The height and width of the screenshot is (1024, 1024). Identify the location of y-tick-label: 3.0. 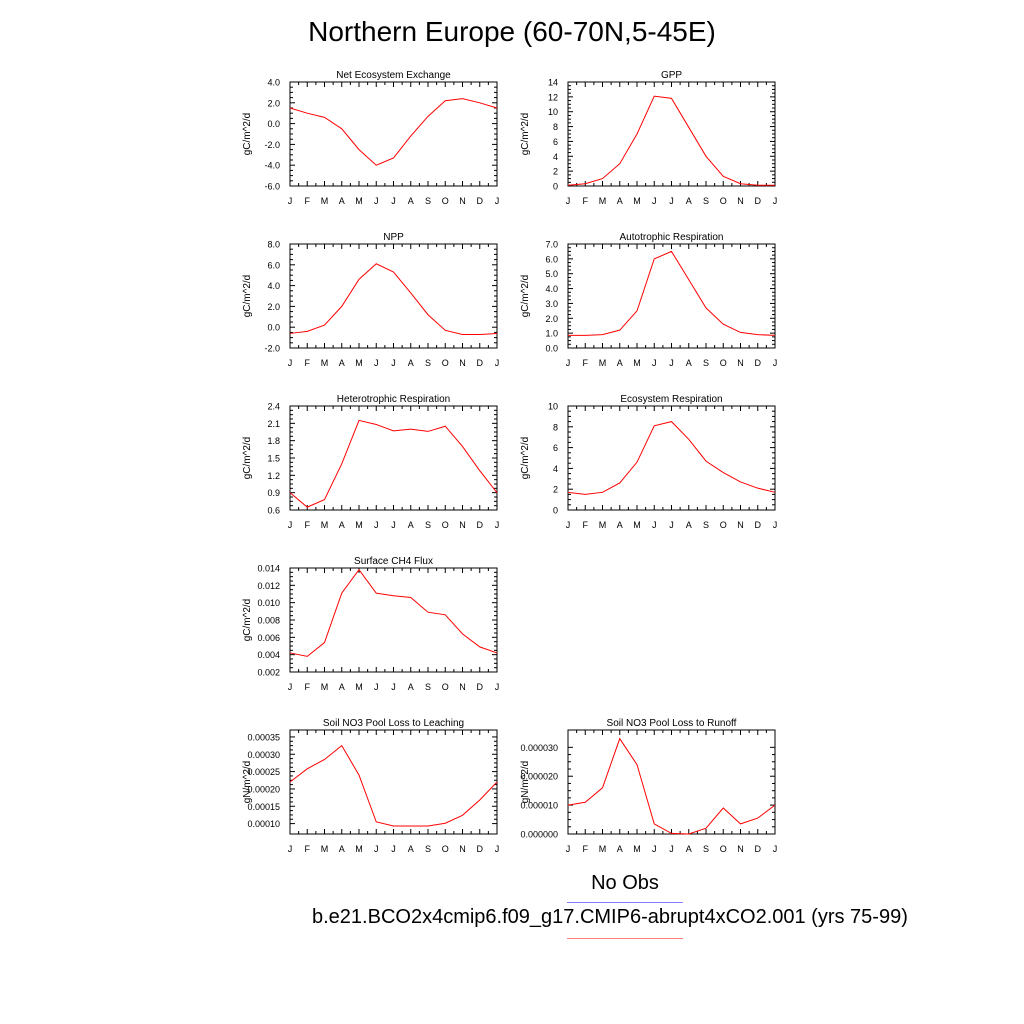
(551, 304).